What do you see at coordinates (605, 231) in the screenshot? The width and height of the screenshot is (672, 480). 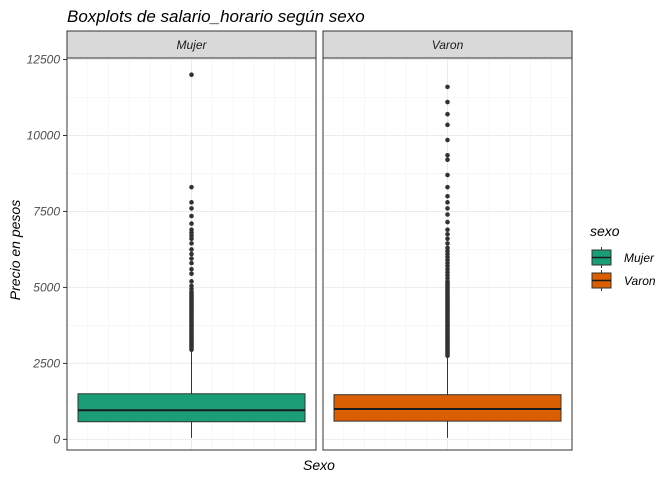 I see `legend-title: sexo` at bounding box center [605, 231].